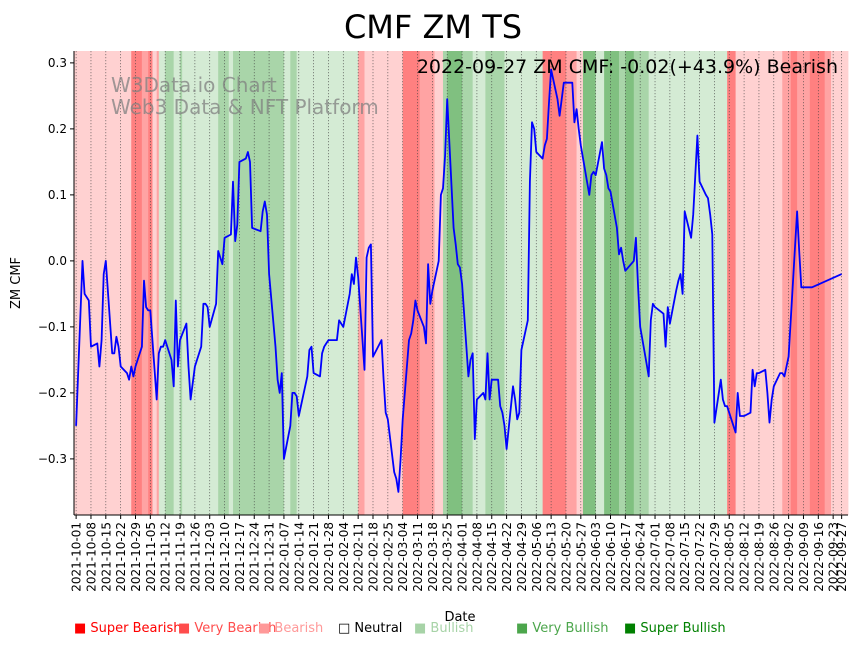  Describe the element at coordinates (433, 27) in the screenshot. I see `chart-title: CMF ZM TS` at that location.